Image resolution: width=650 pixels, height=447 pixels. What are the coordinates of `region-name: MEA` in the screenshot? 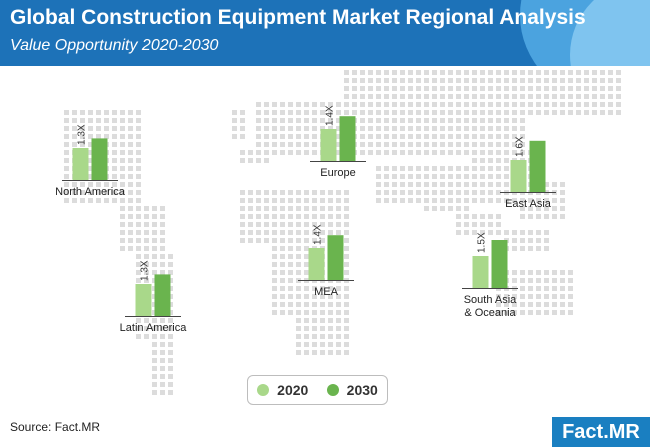 It's located at (326, 292).